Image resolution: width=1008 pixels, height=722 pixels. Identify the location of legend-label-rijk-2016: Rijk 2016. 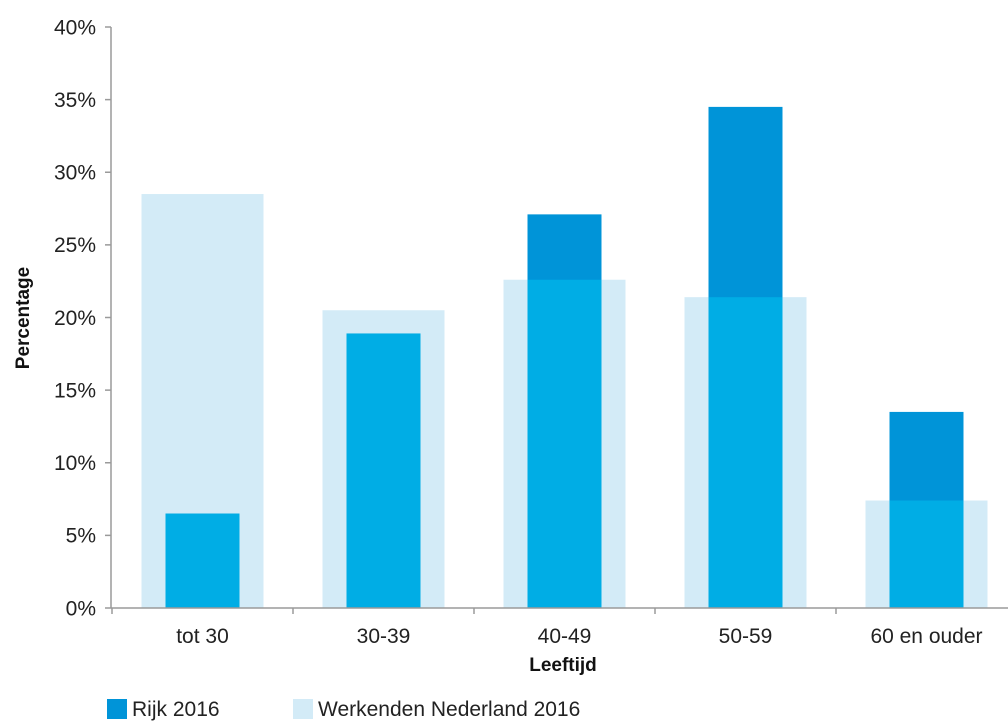
(176, 709).